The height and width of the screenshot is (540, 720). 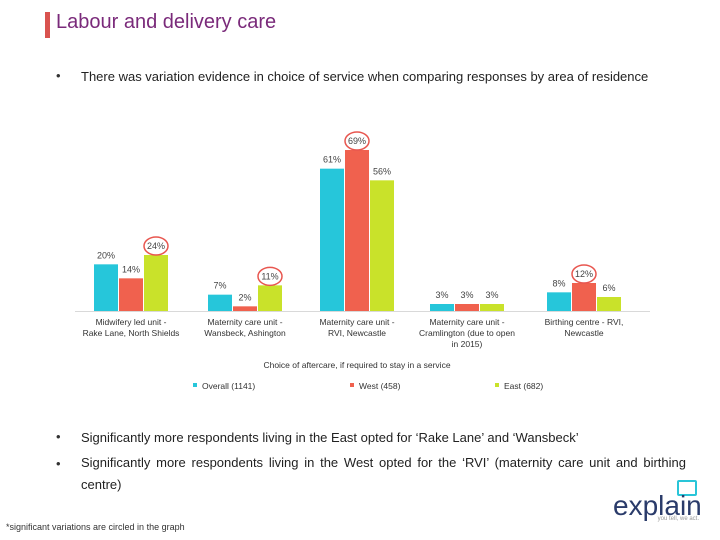 I want to click on category-label-3-line-1: Cramlington (due to open, so click(x=467, y=333).